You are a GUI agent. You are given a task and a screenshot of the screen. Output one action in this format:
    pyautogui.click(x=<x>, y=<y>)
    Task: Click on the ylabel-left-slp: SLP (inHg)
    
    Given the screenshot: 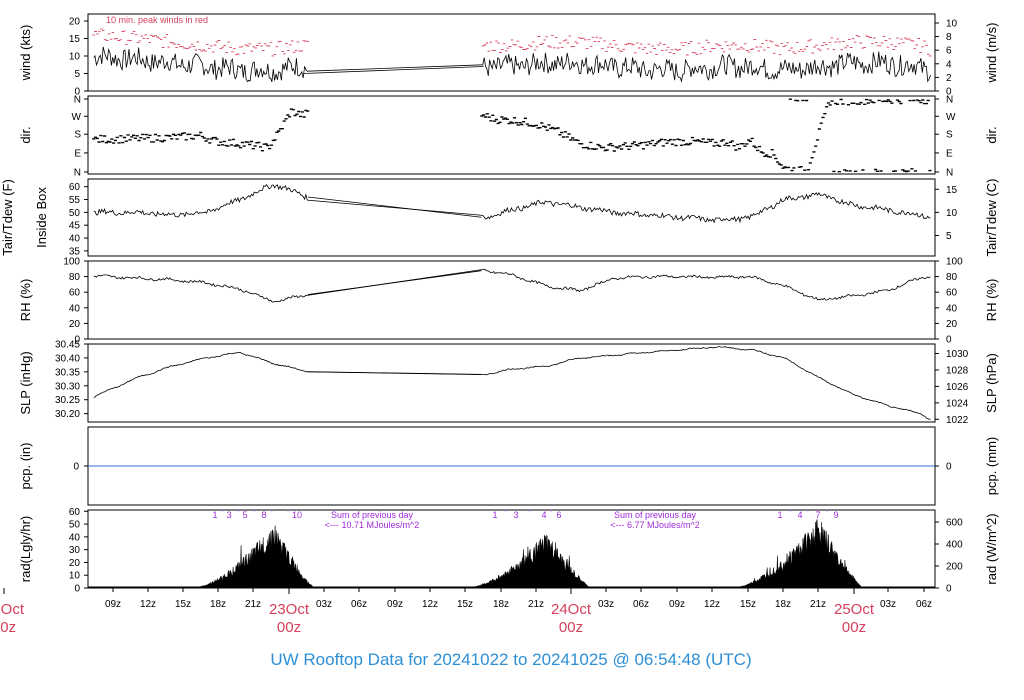 What is the action you would take?
    pyautogui.click(x=25, y=382)
    